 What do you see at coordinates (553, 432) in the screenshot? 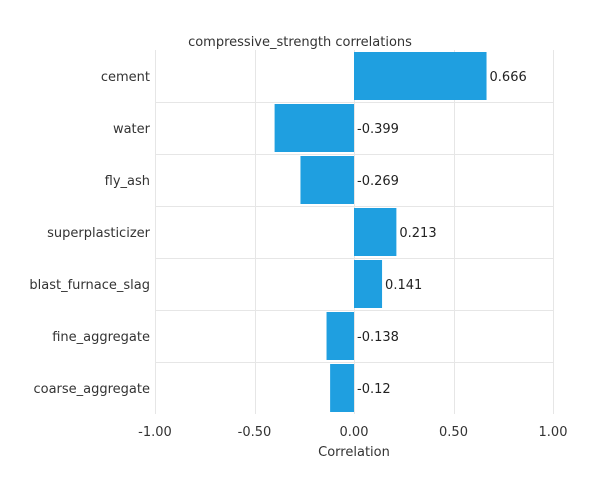
I see `x-tick-label: 1.00` at bounding box center [553, 432].